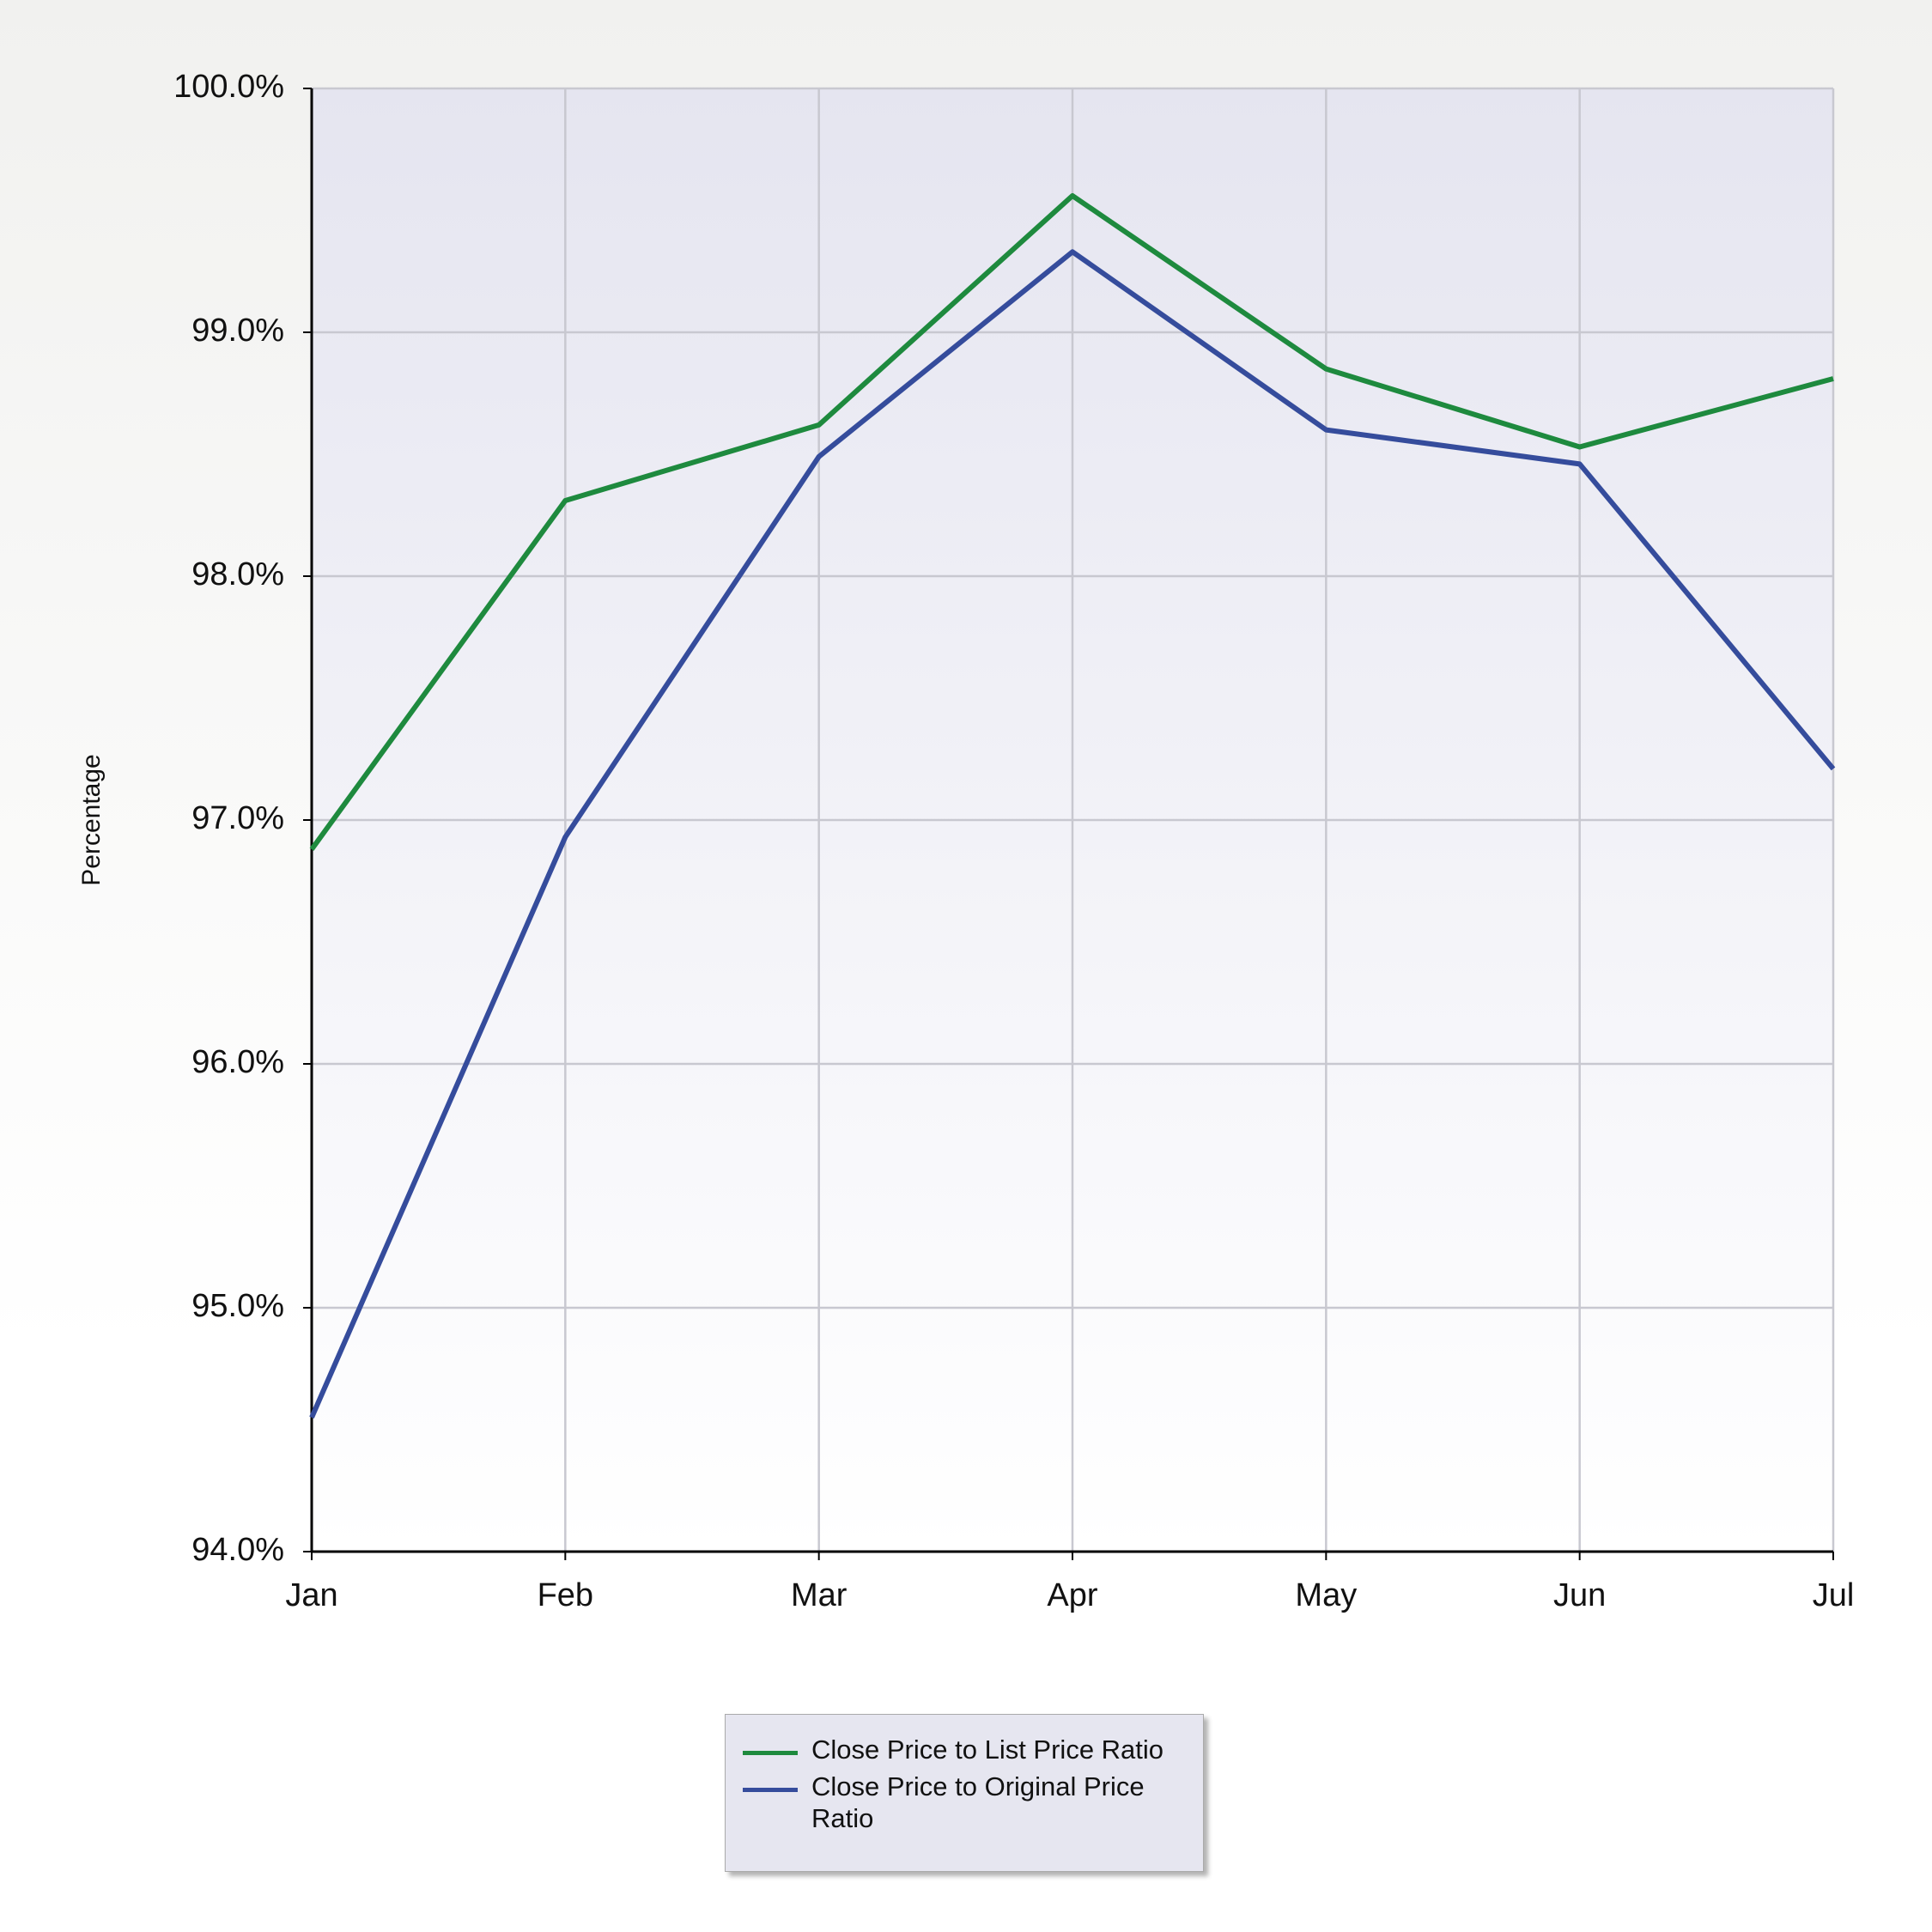 The width and height of the screenshot is (1932, 1932). What do you see at coordinates (229, 87) in the screenshot?
I see `y-tick-label: 100.0%` at bounding box center [229, 87].